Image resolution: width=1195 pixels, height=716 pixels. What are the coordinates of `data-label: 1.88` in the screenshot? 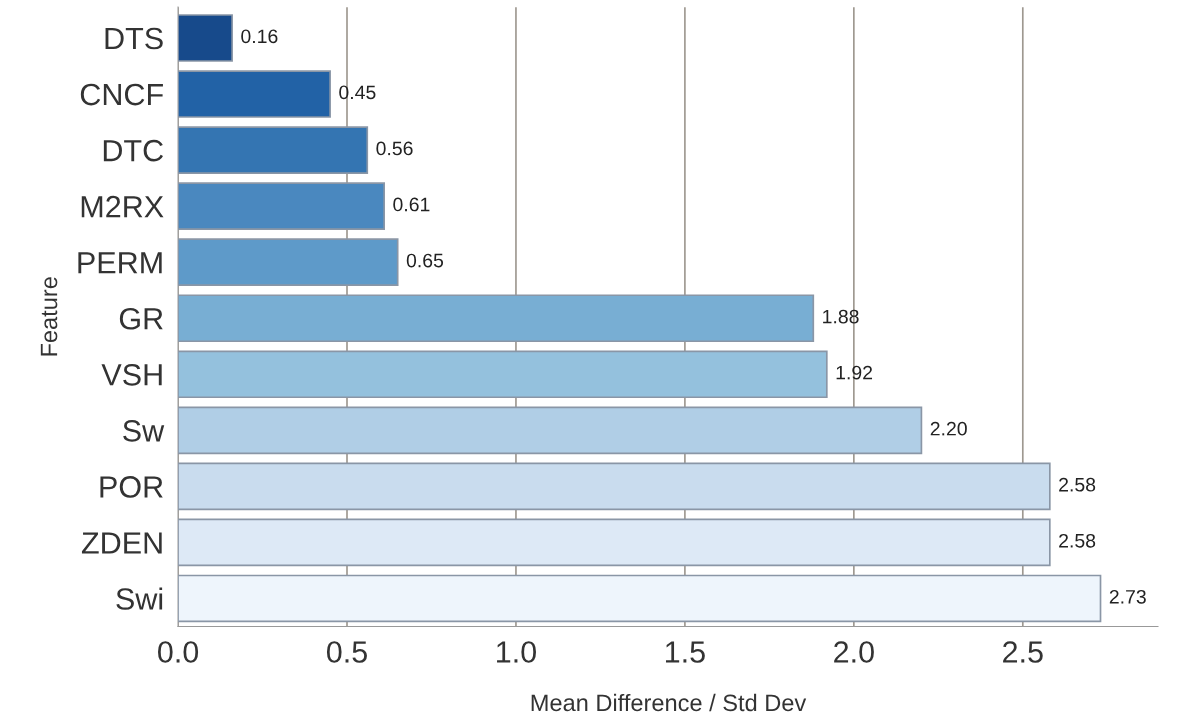 It's located at (841, 316).